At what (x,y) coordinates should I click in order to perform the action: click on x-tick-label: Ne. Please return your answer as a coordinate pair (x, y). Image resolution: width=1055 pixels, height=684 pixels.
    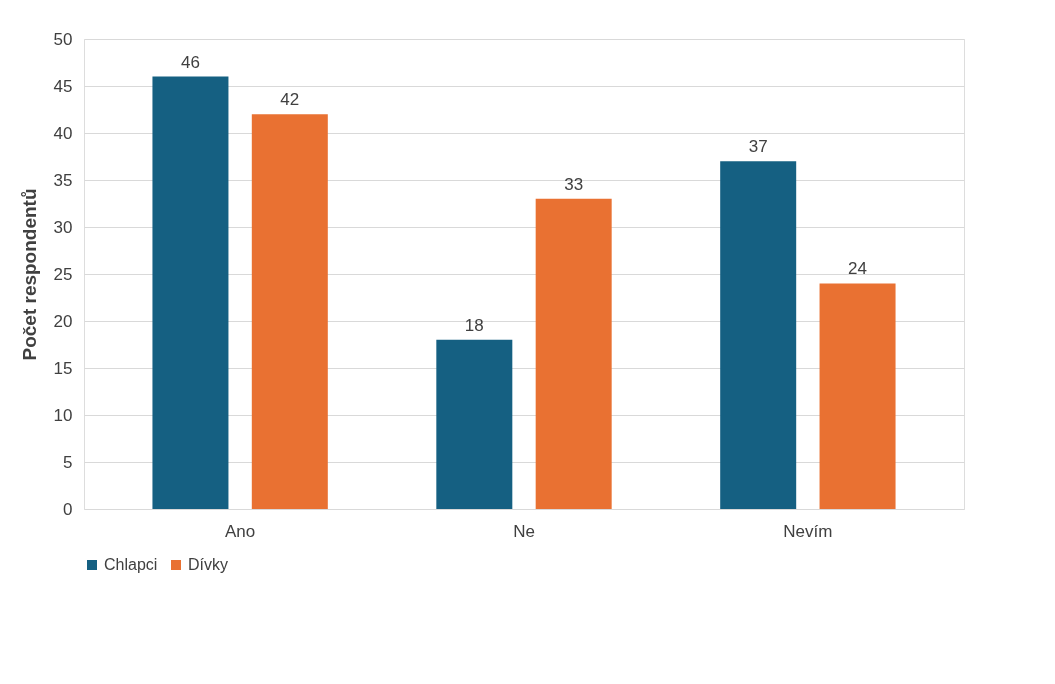
    Looking at the image, I should click on (524, 531).